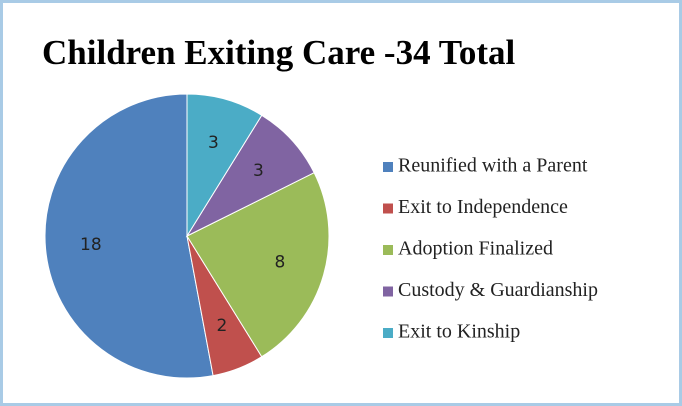  Describe the element at coordinates (221, 326) in the screenshot. I see `data-label: 2` at that location.